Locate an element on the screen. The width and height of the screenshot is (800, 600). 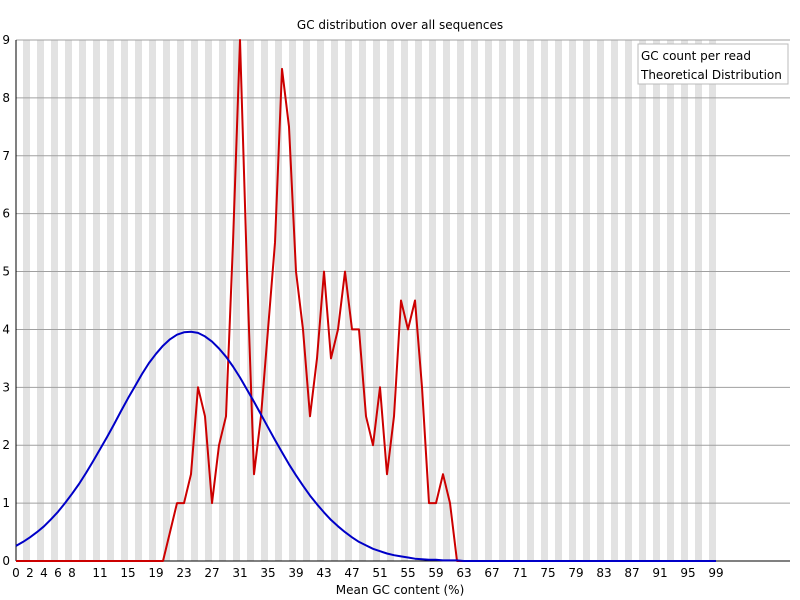
x-tick-55: 55 is located at coordinates (407, 573).